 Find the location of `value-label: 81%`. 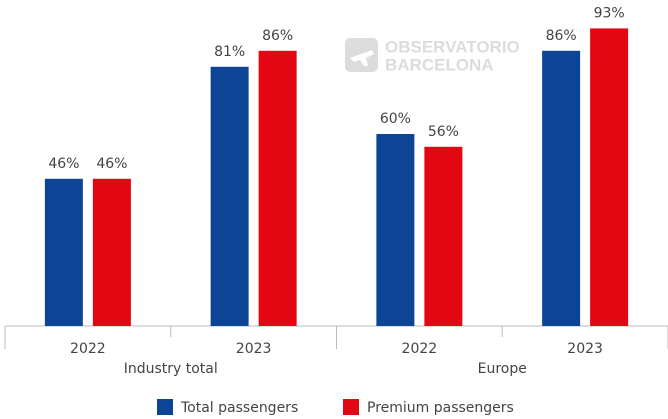

value-label: 81% is located at coordinates (229, 52).